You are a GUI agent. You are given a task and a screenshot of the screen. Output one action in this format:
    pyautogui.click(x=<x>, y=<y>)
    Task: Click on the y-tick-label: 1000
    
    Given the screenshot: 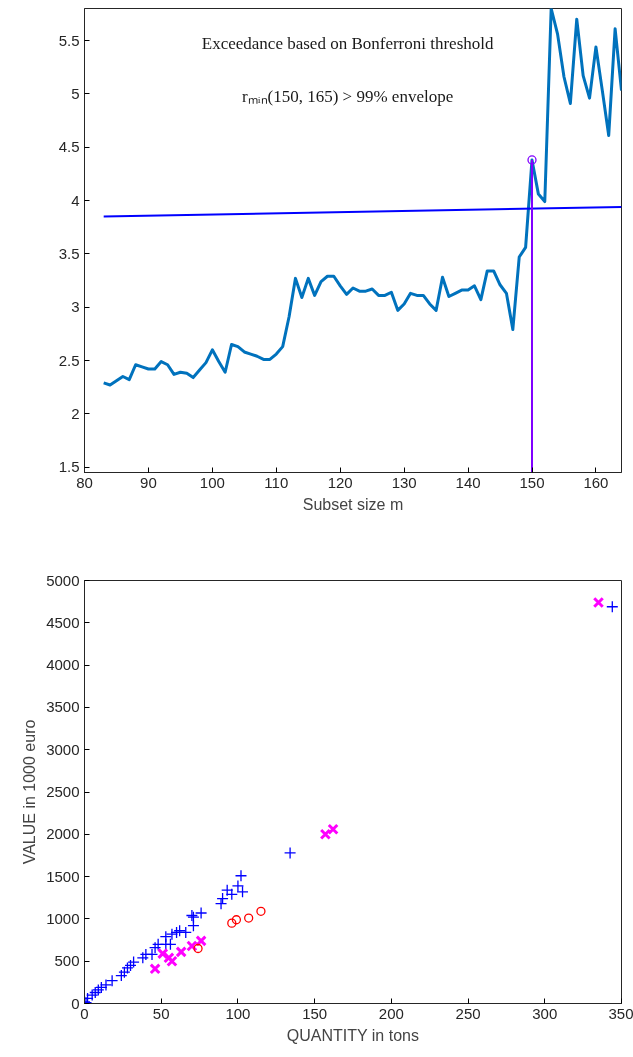 What is the action you would take?
    pyautogui.click(x=63, y=918)
    